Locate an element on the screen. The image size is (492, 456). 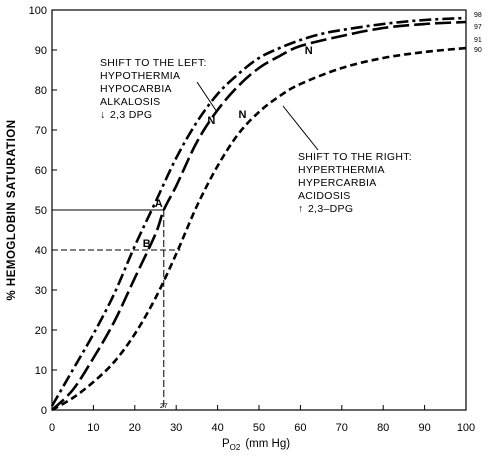
x-axis-title: PO2 (mm Hg) is located at coordinates (256, 445).